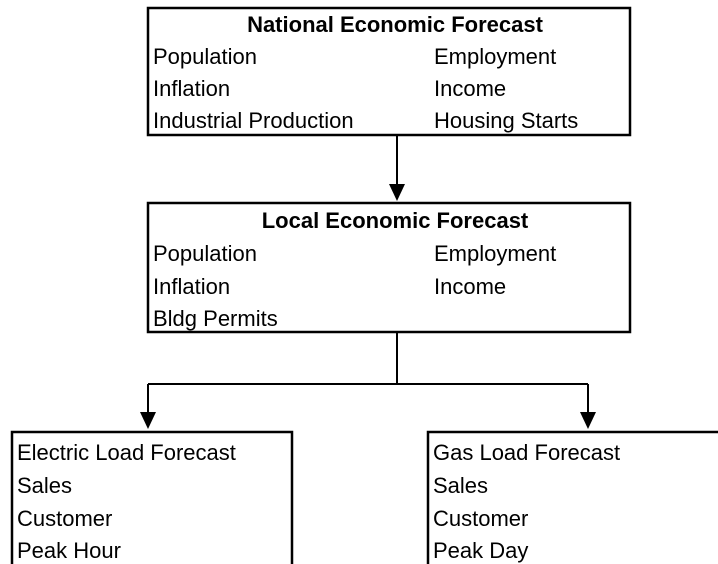 Image resolution: width=718 pixels, height=564 pixels. Describe the element at coordinates (69, 550) in the screenshot. I see `node-item: Peak Hour` at that location.